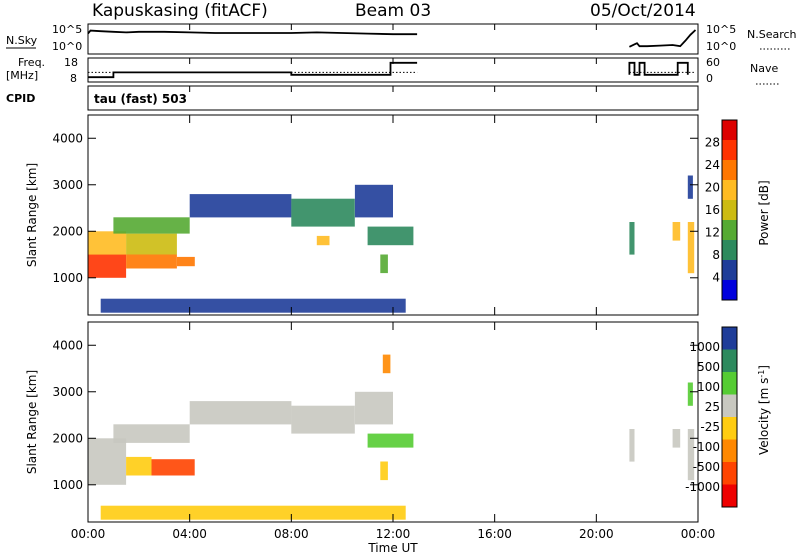 Image resolution: width=800 pixels, height=554 pixels. What do you see at coordinates (494, 534) in the screenshot?
I see `xtick-label-4: 16:00` at bounding box center [494, 534].